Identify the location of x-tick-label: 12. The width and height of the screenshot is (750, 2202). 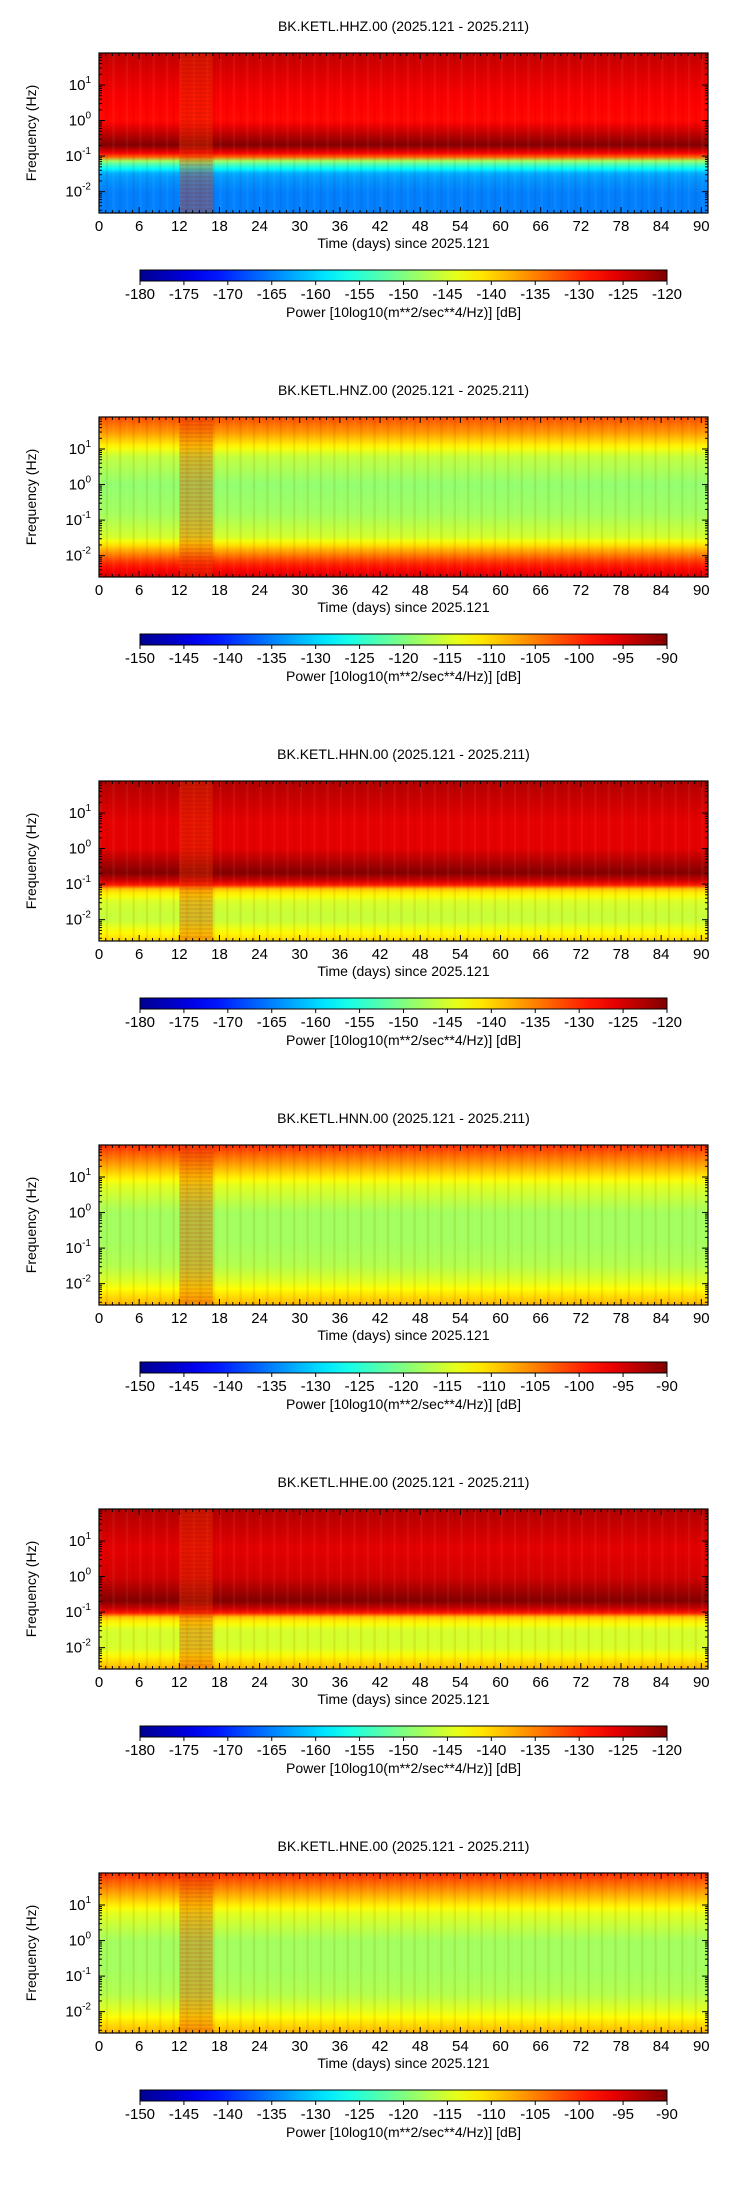
(179, 1682).